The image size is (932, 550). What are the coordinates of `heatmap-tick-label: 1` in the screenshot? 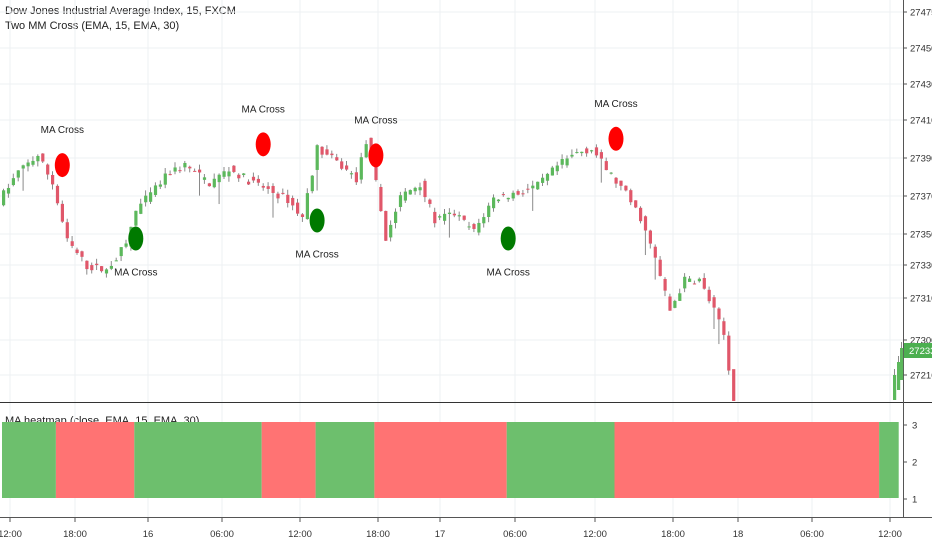 It's located at (914, 500).